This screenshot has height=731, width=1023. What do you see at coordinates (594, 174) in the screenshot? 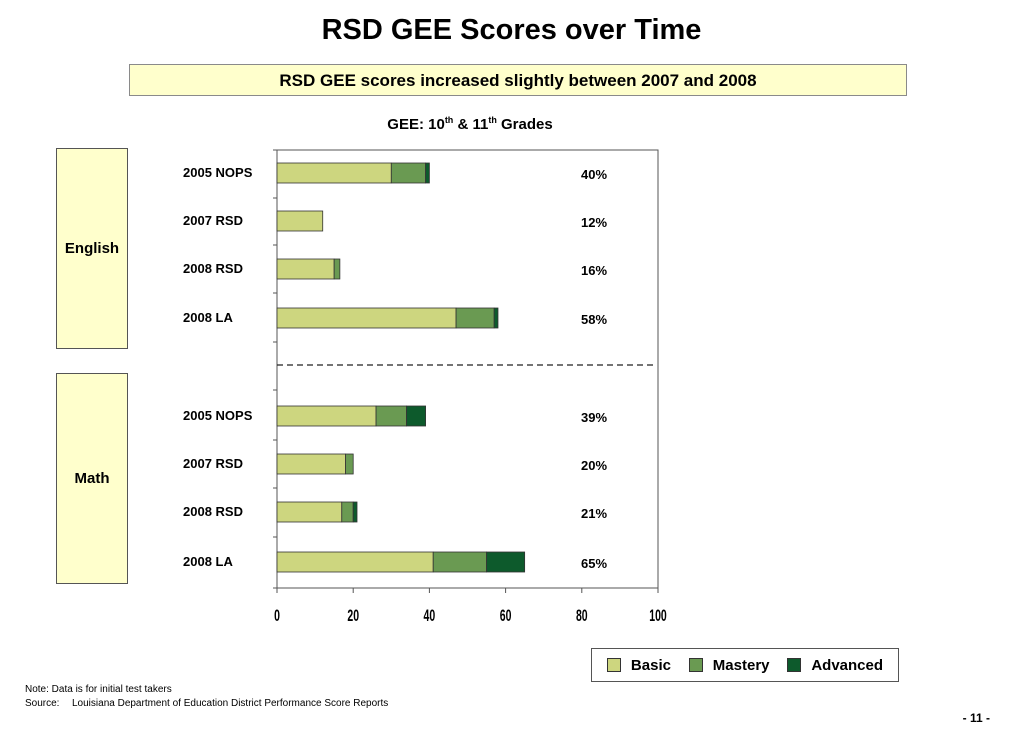
I see `total-percent-label: 40%` at bounding box center [594, 174].